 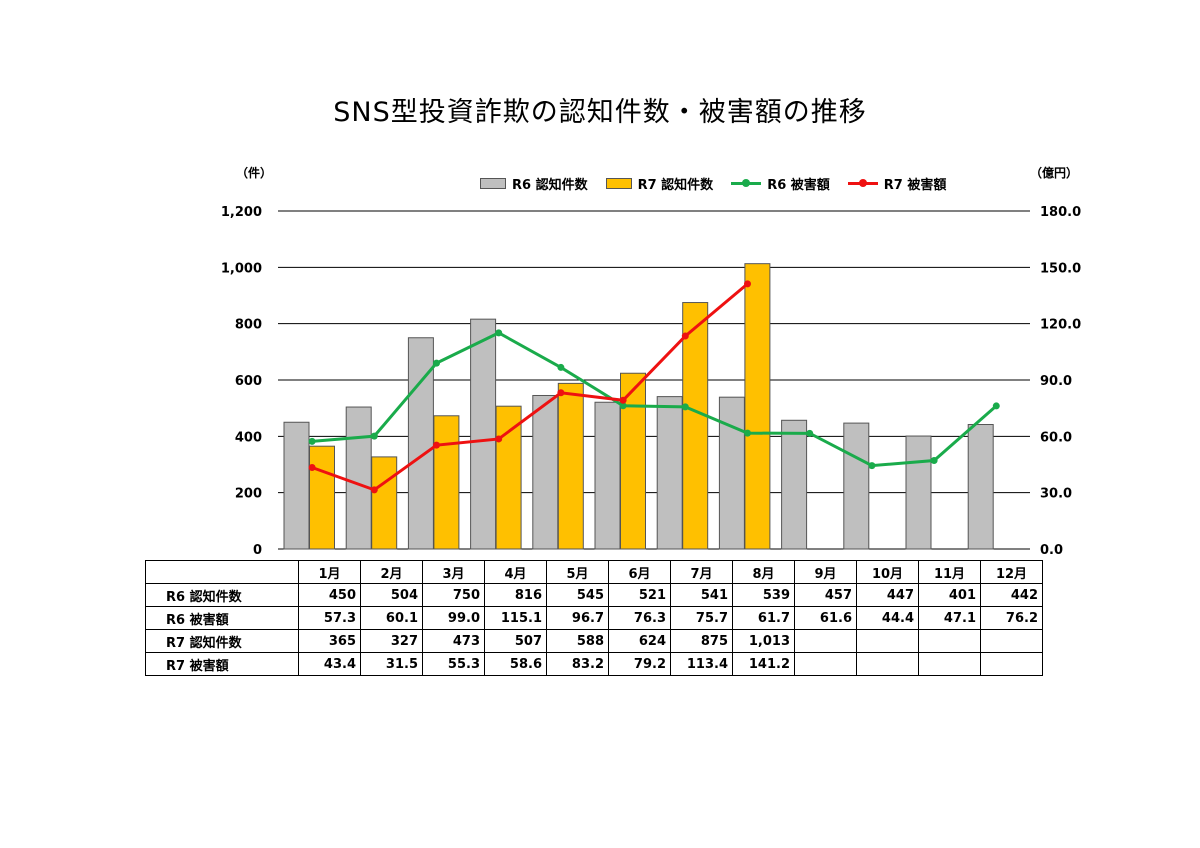 I want to click on table-row: R7 認知件数 365 327 473 507 588 624 875 1,013, so click(x=594, y=641).